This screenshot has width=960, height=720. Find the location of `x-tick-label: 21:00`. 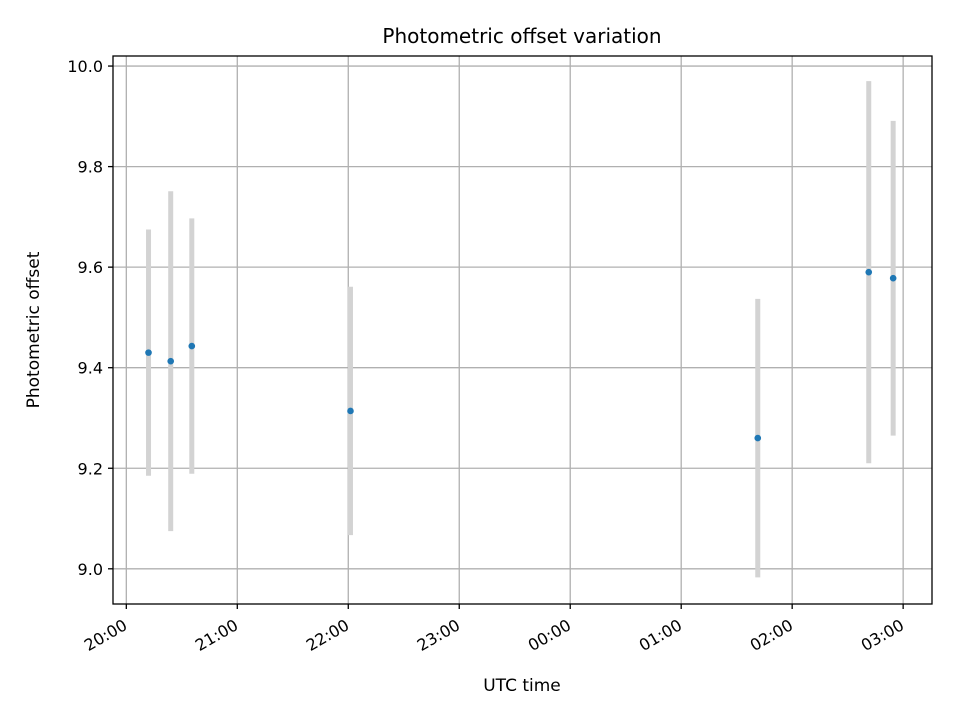

x-tick-label: 21:00 is located at coordinates (216, 635).